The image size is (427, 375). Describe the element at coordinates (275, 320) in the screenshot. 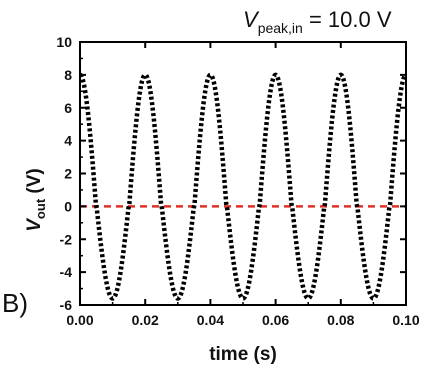

I see `x-tick-label: 0.06` at that location.